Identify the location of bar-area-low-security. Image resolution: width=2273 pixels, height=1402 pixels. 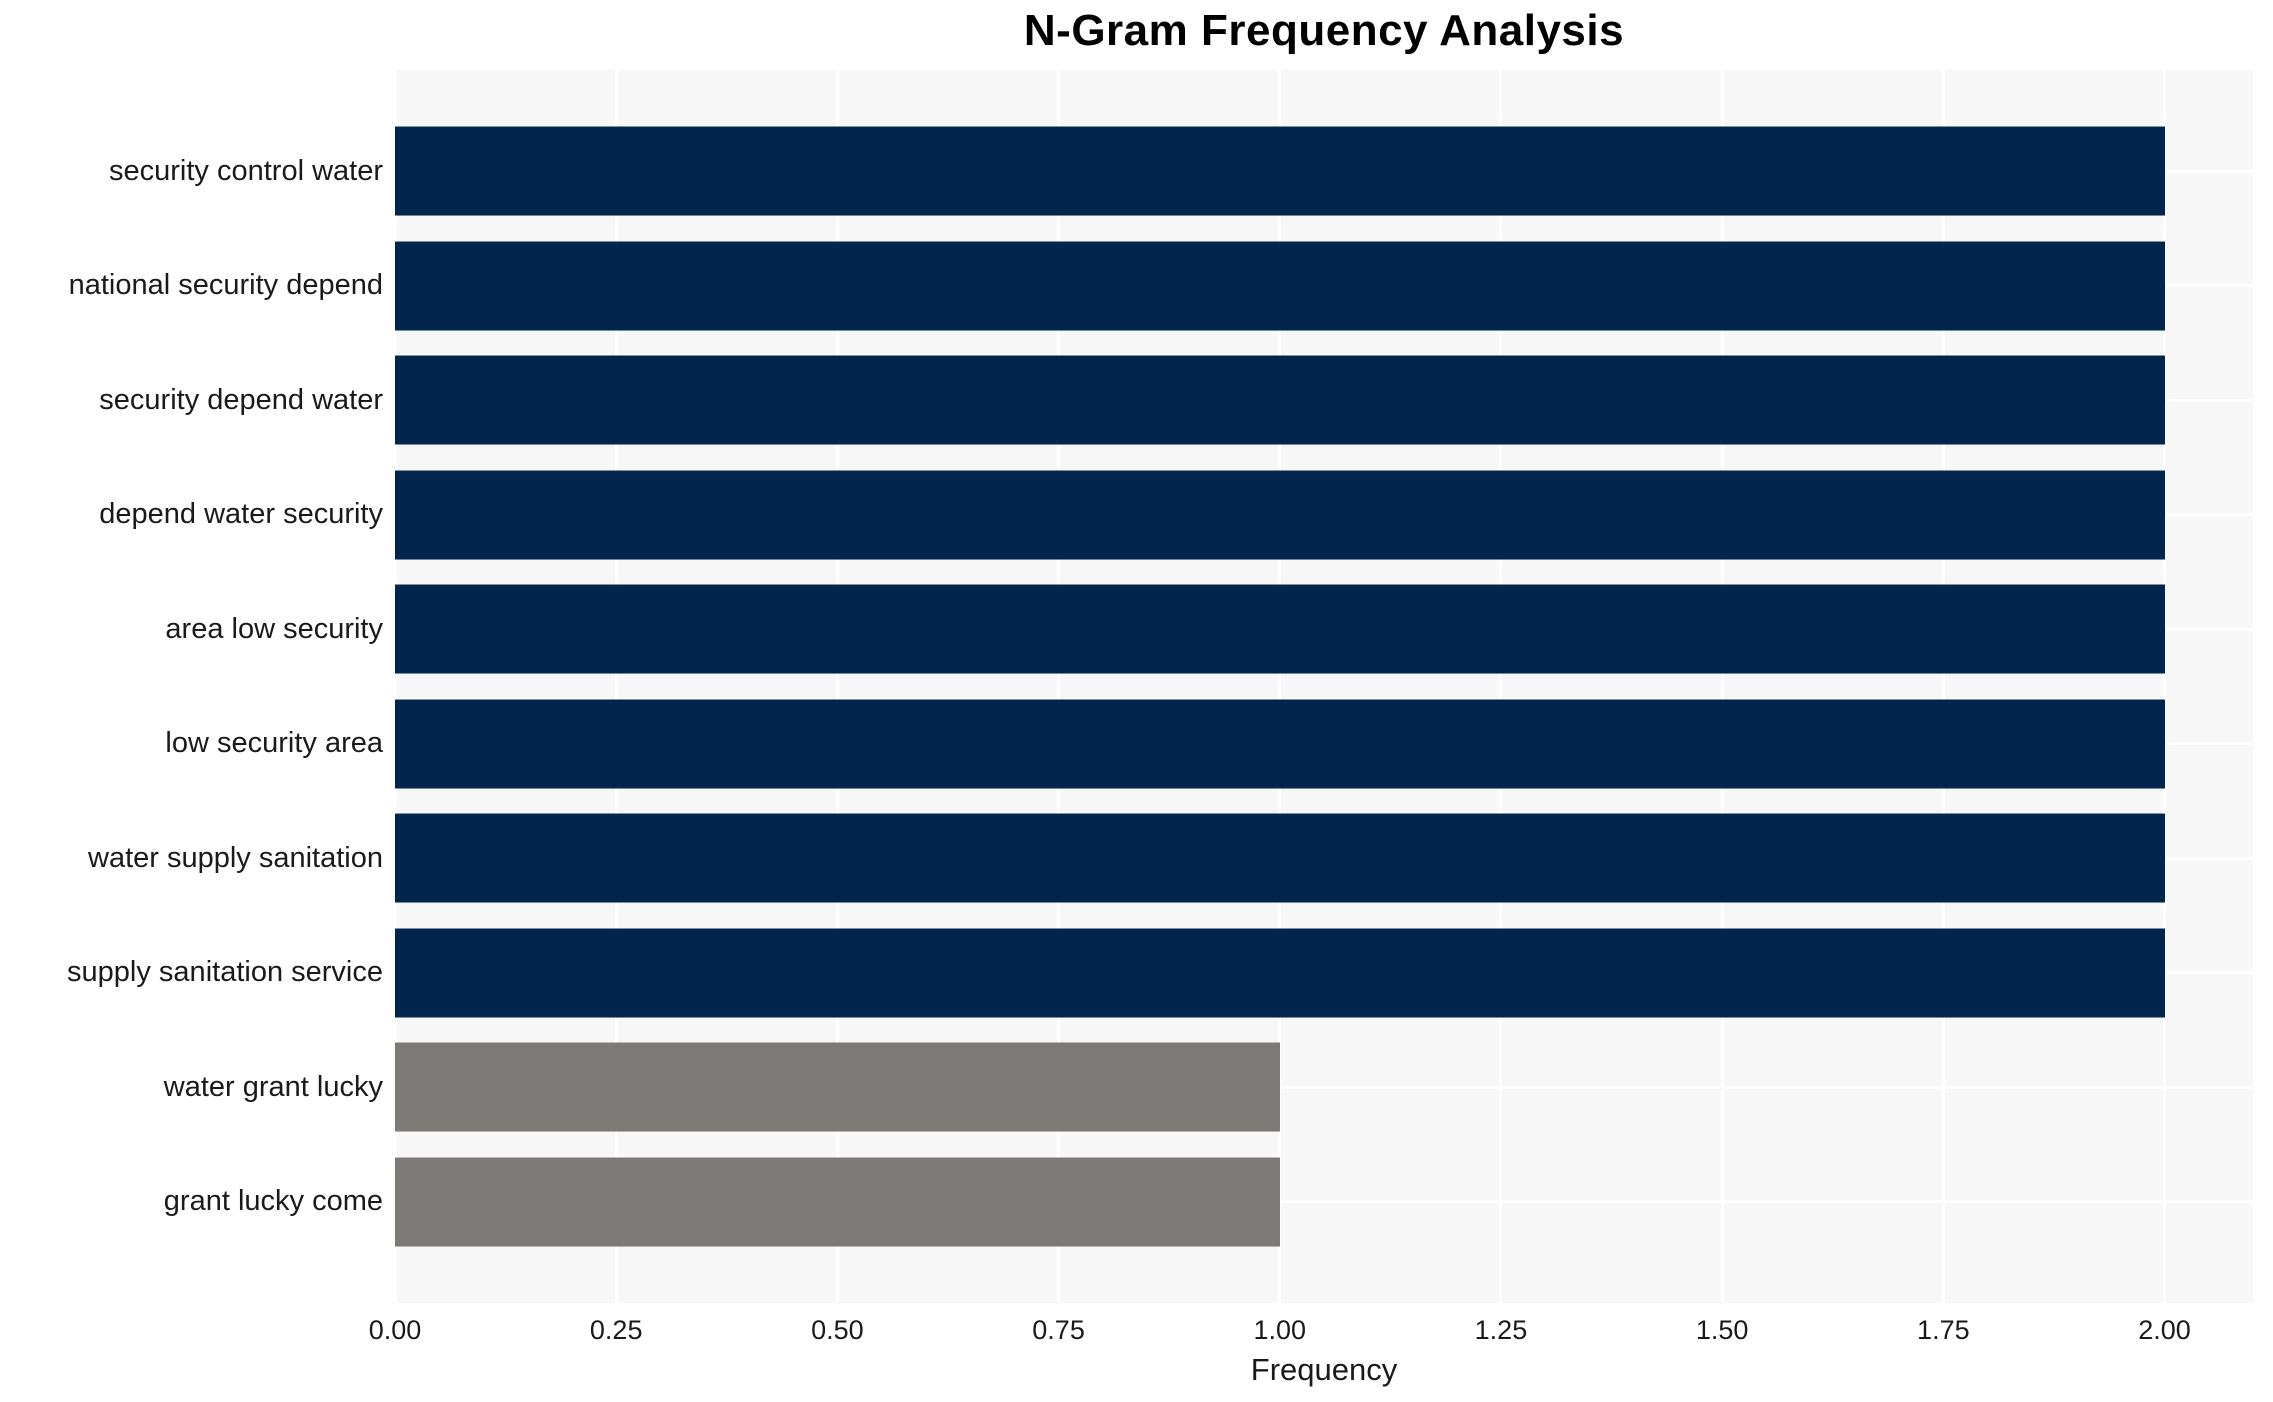
(1280, 629).